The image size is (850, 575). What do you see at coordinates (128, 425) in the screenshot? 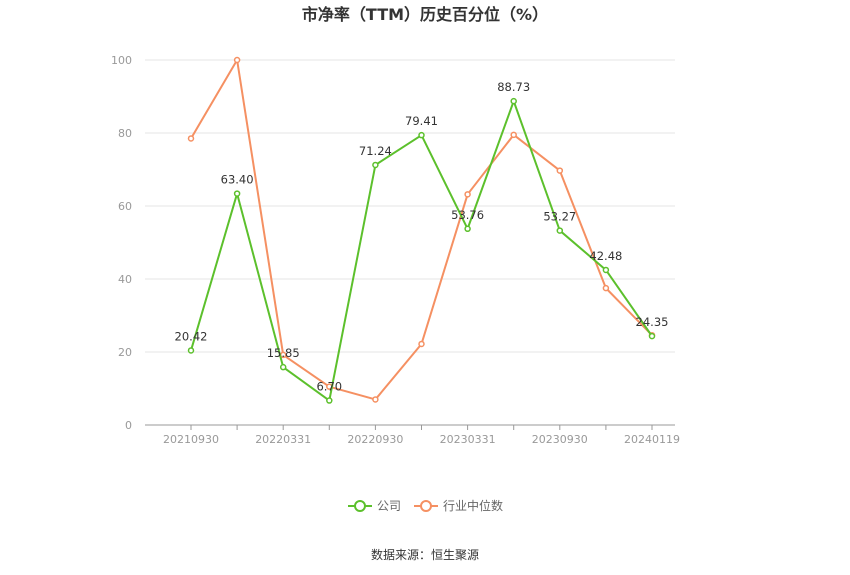
I see `y-tick-label: 0` at bounding box center [128, 425].